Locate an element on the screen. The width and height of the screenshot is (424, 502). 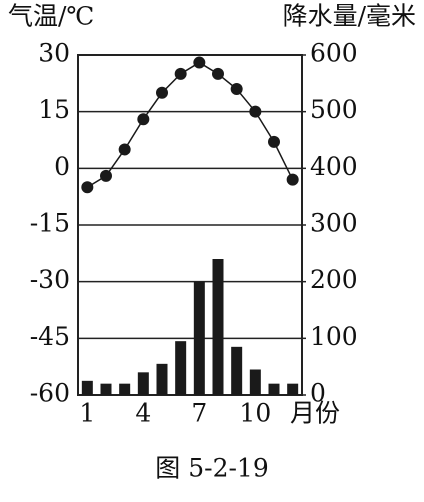
y2-tick-label: 200 is located at coordinates (334, 279).